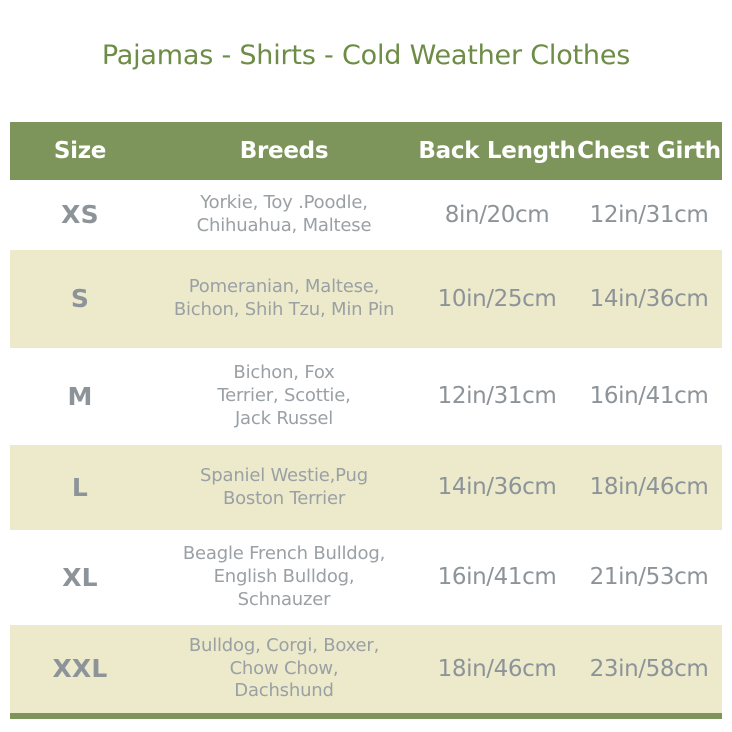 The width and height of the screenshot is (732, 732). Describe the element at coordinates (80, 577) in the screenshot. I see `cell-size: XL` at that location.